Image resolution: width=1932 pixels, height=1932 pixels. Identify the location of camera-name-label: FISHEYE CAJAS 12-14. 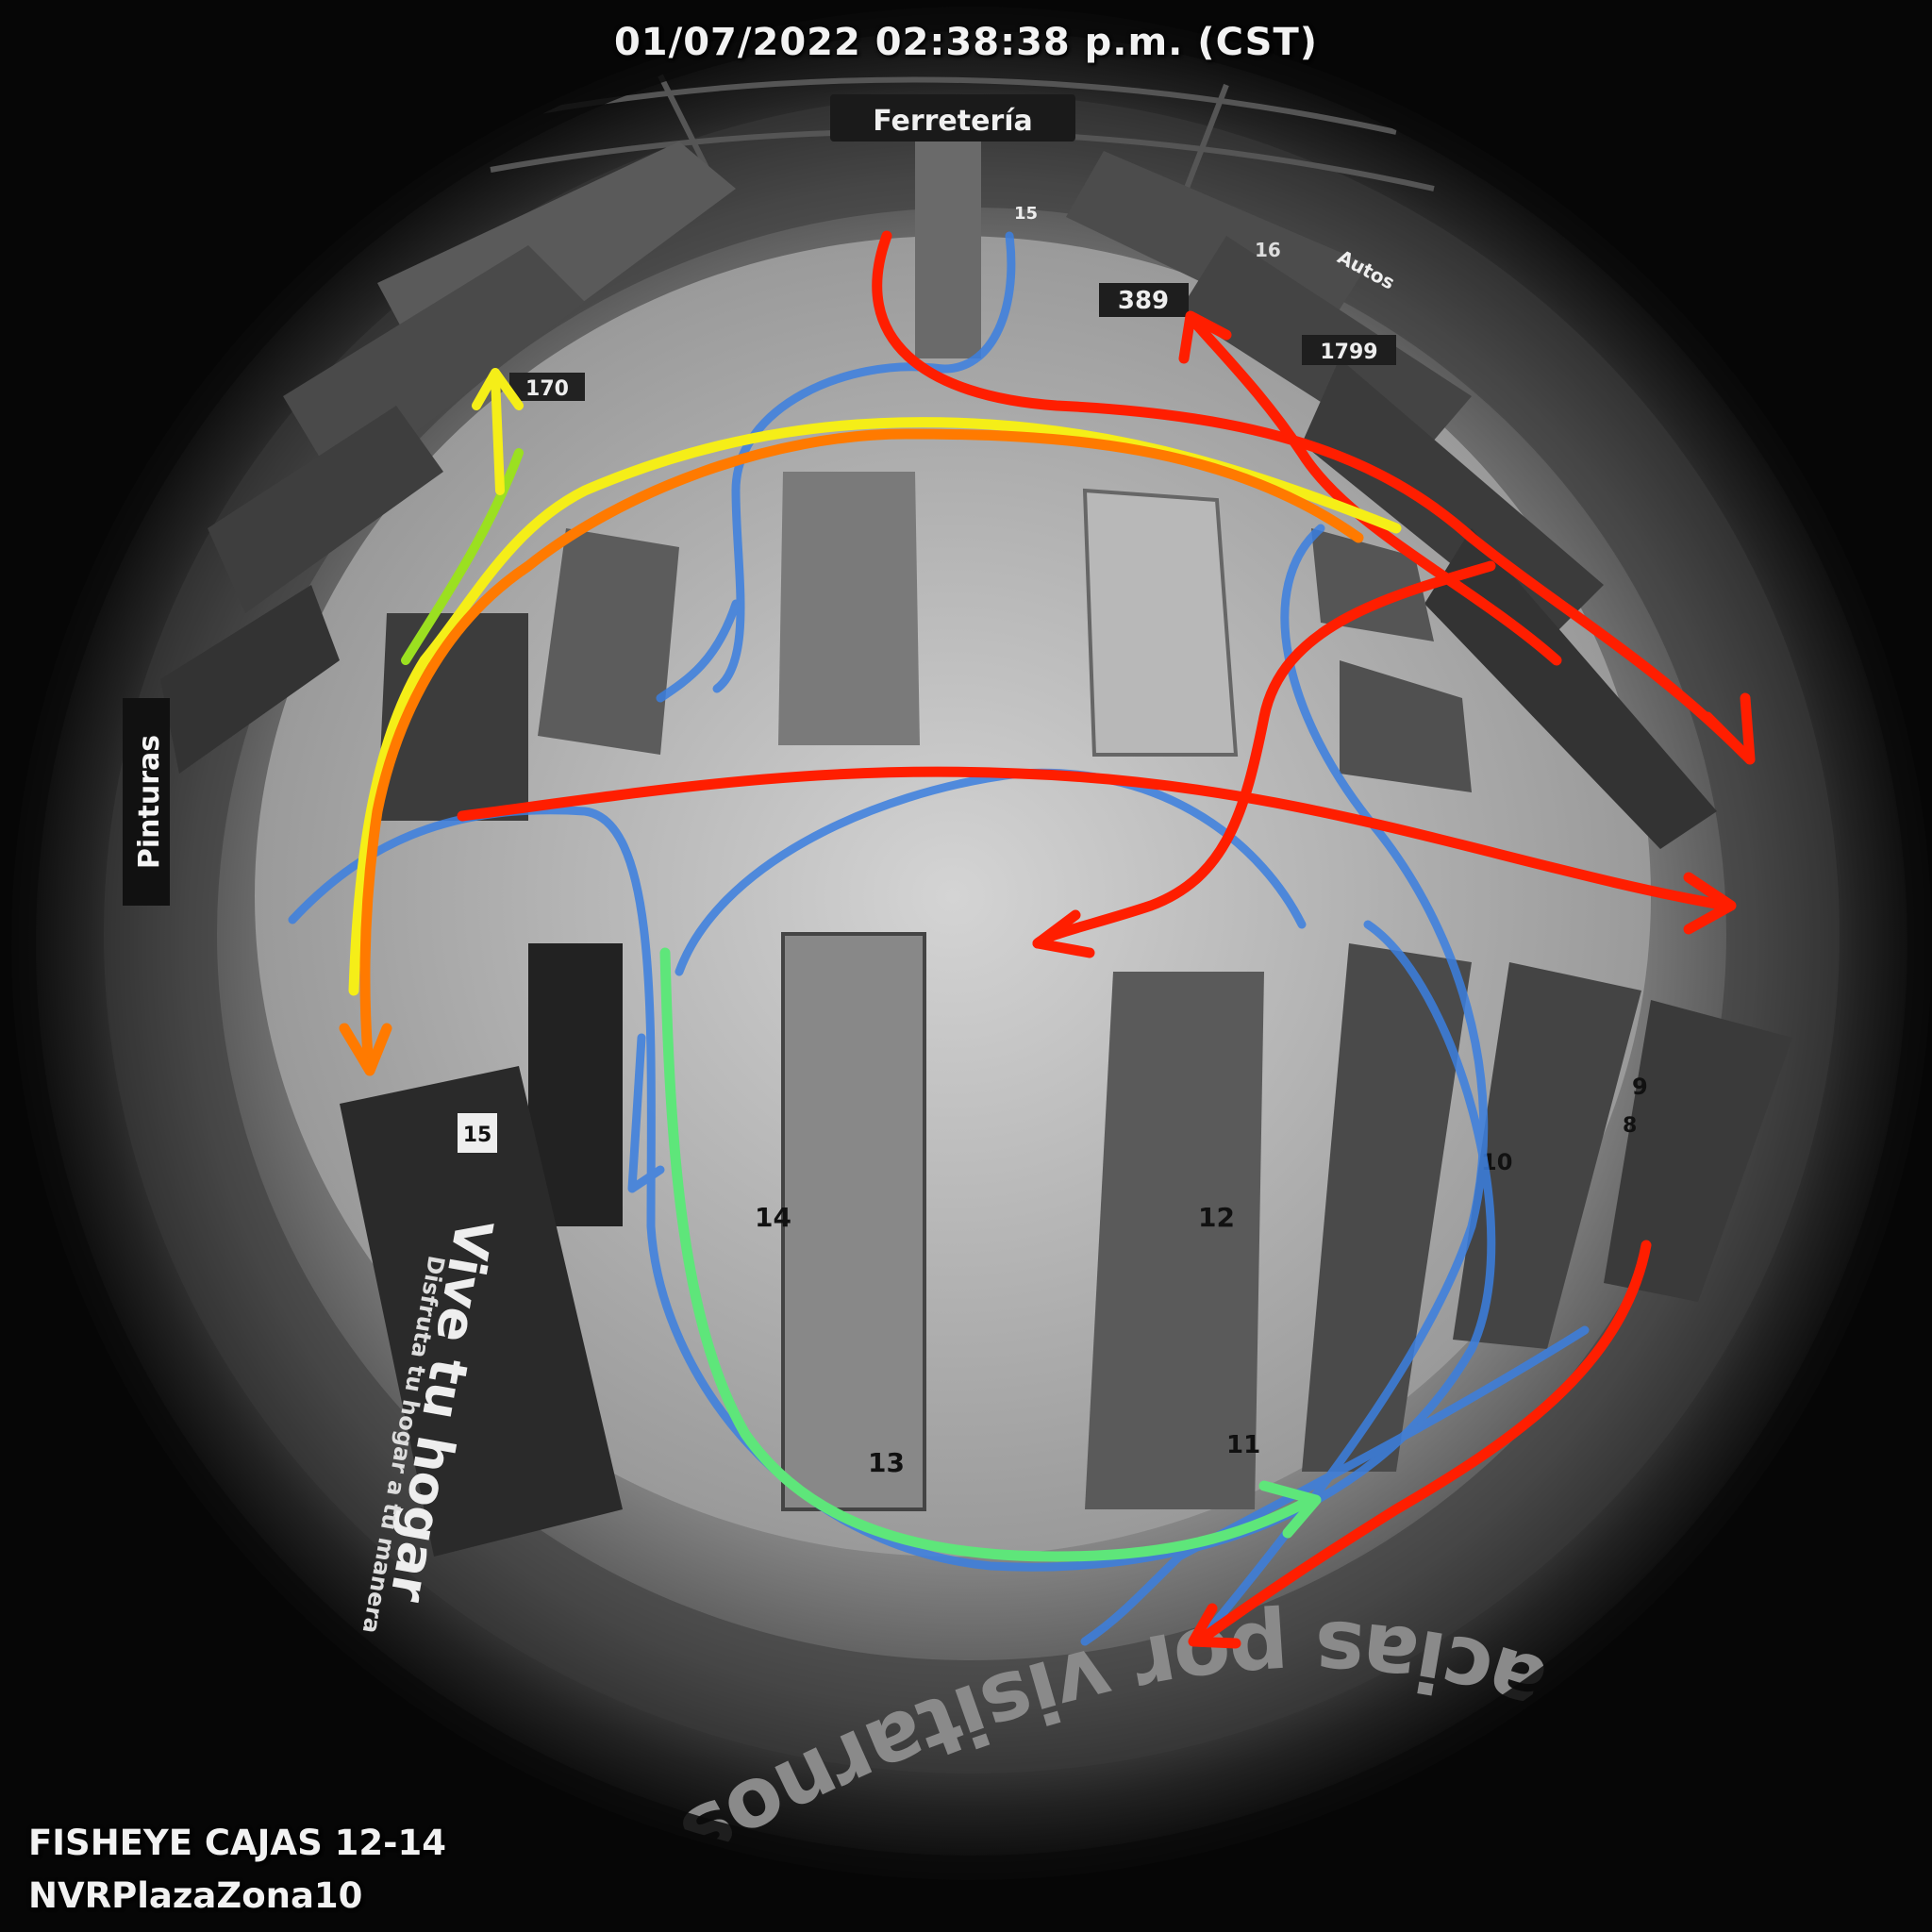
(237, 1843).